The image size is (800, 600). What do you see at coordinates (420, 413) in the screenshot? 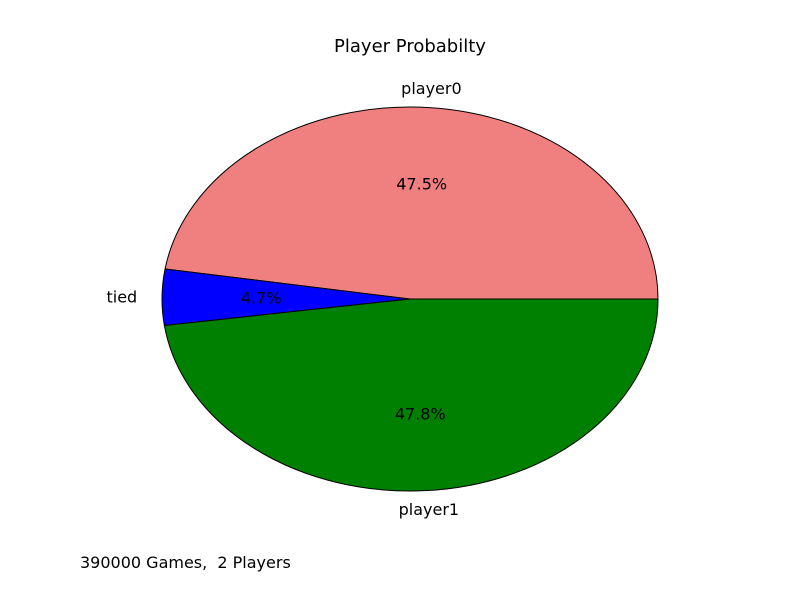
I see `pct-label-player1: 47.8%` at bounding box center [420, 413].